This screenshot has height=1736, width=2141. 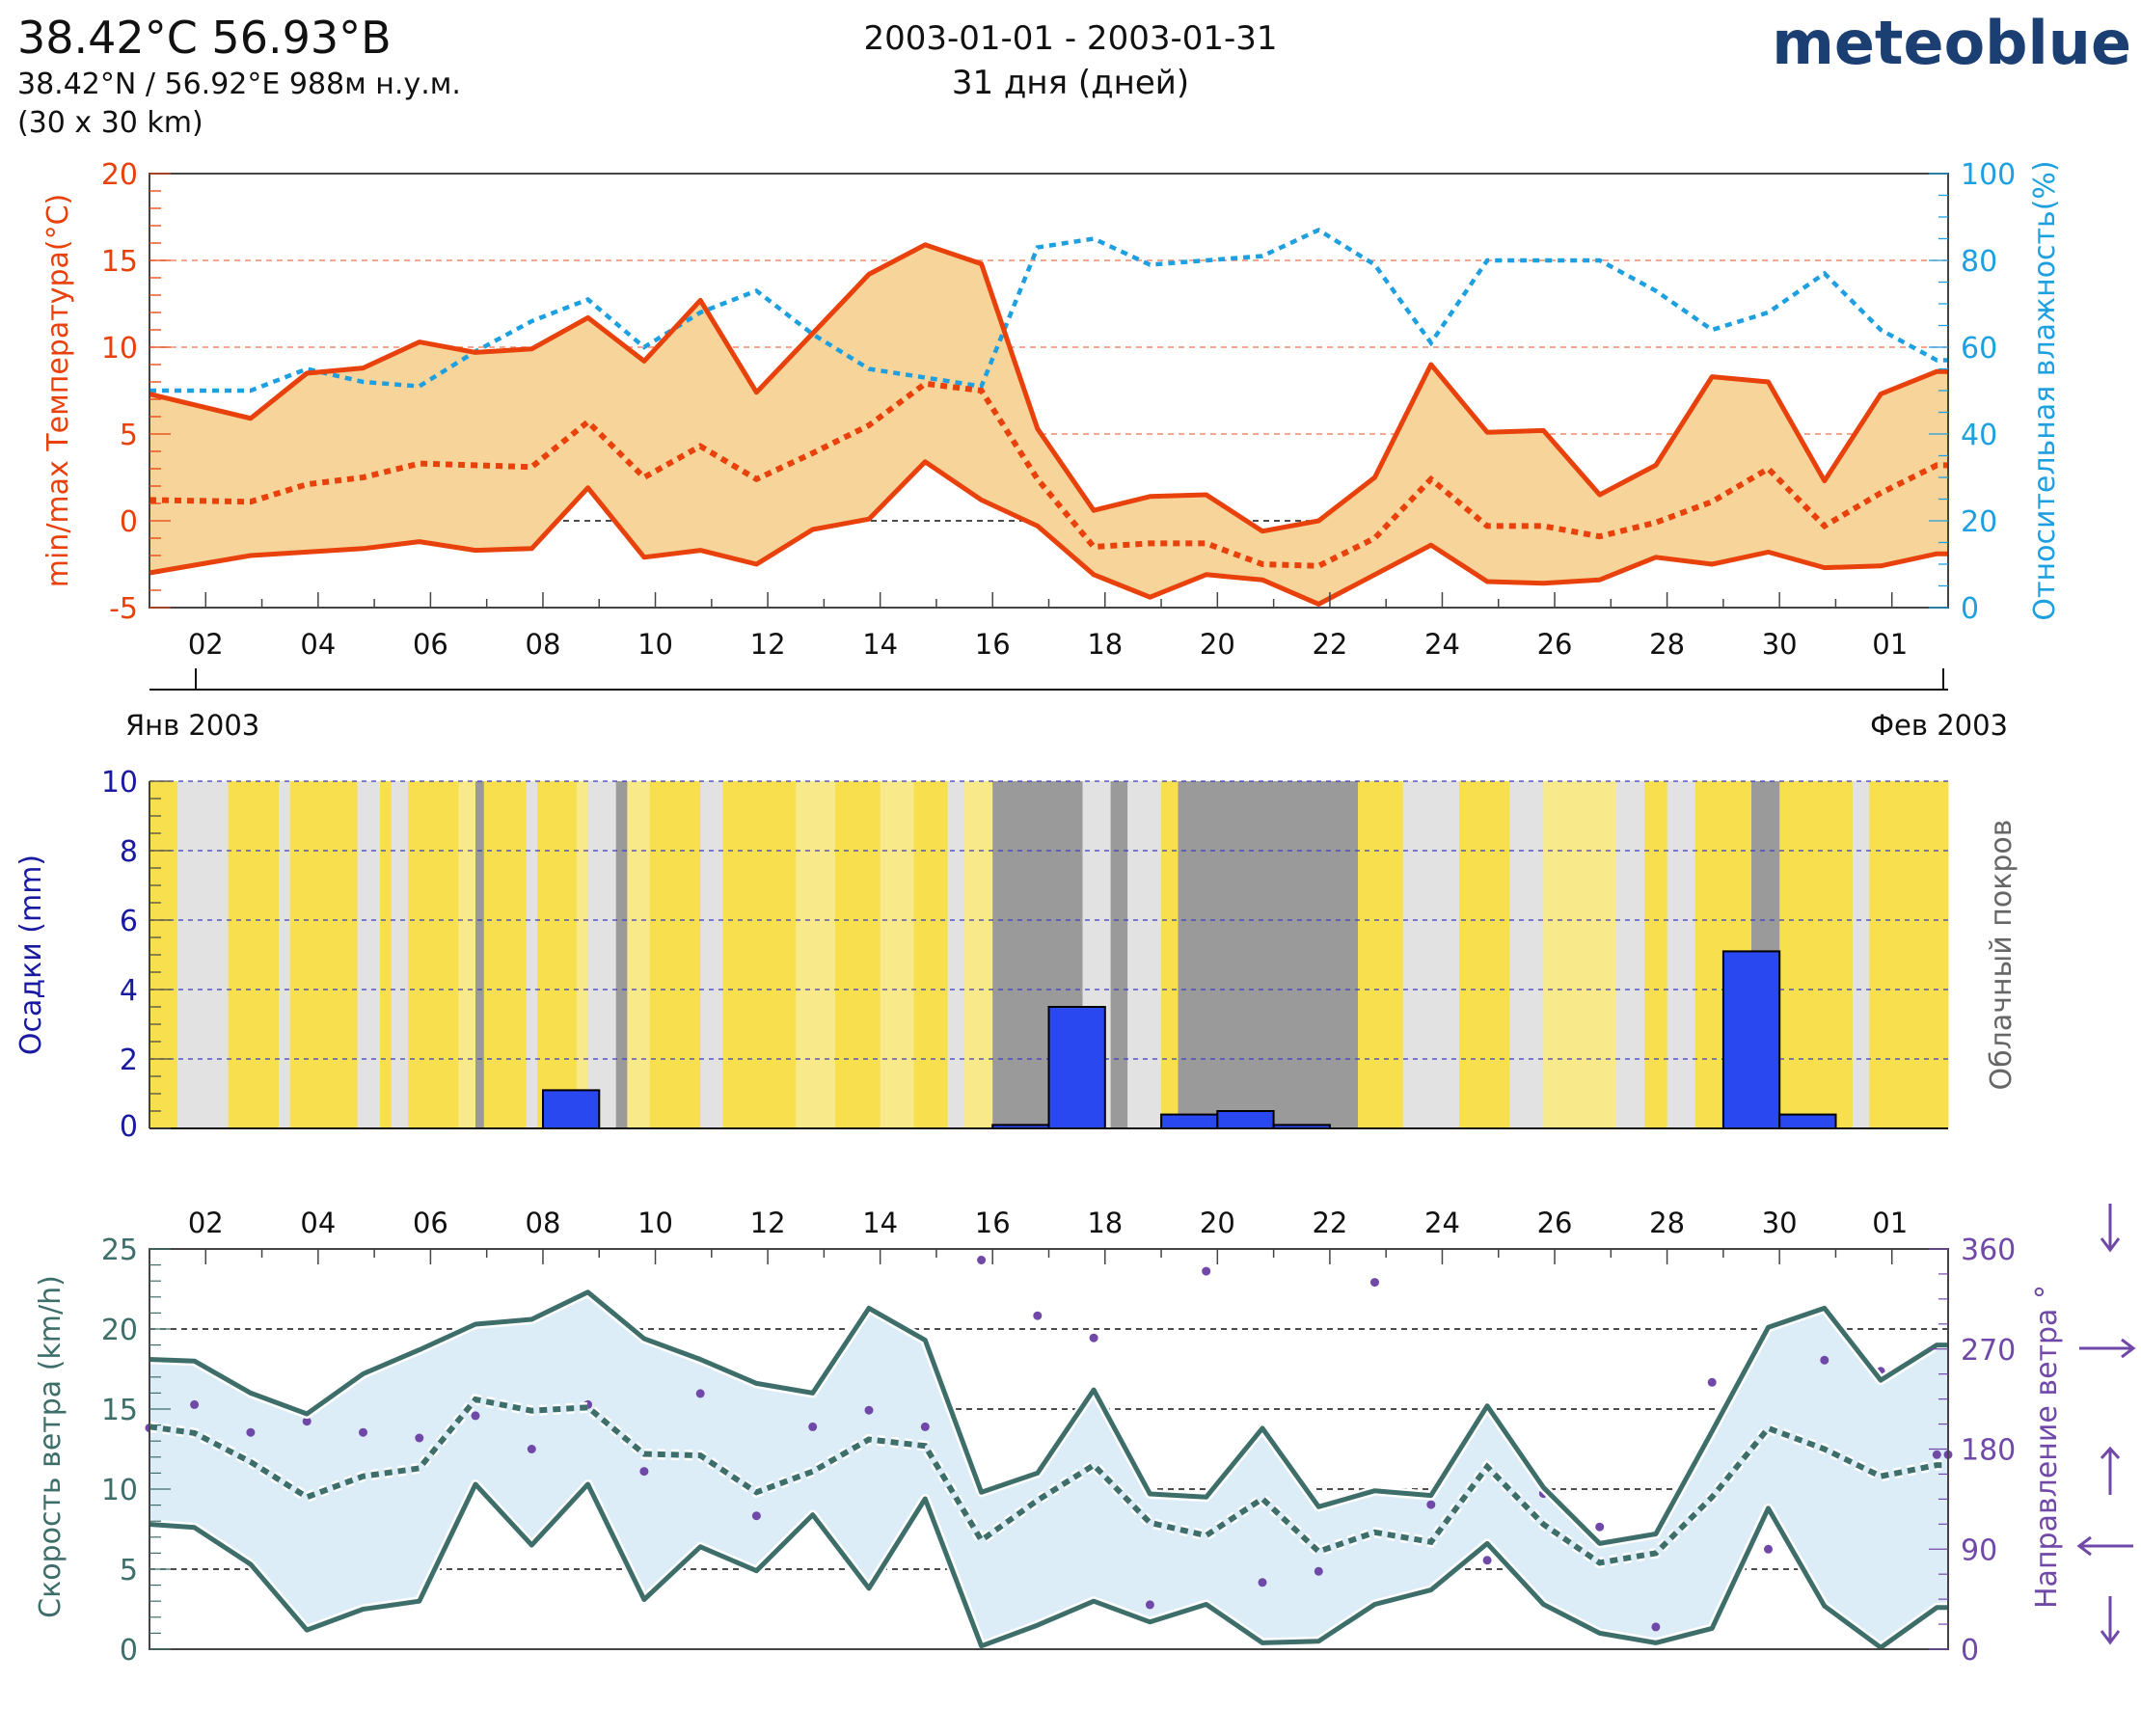 I want to click on wind-dir-tick-label: 90, so click(x=1979, y=1550).